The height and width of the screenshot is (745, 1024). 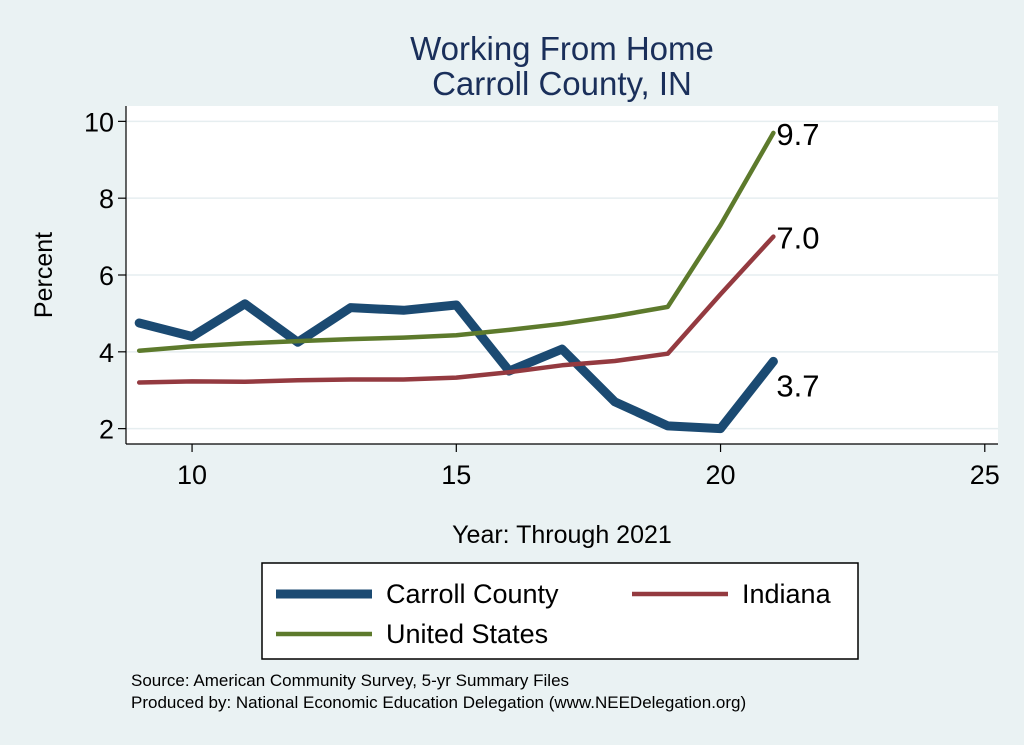 I want to click on y-tick-label-8: 8, so click(x=106, y=199).